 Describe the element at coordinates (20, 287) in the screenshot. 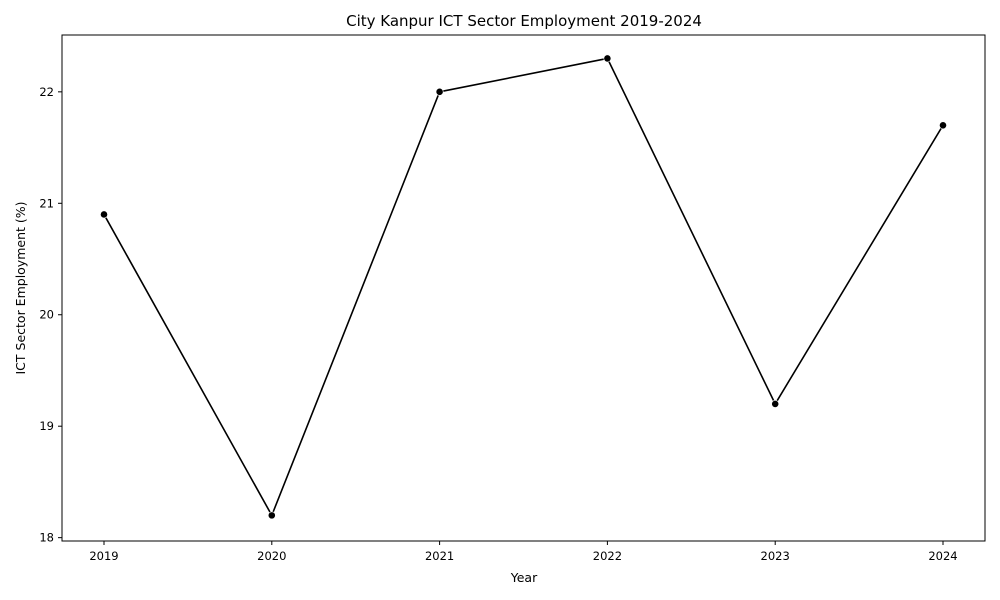

I see `y-axis-label: ICT Sector Employment (%)` at that location.